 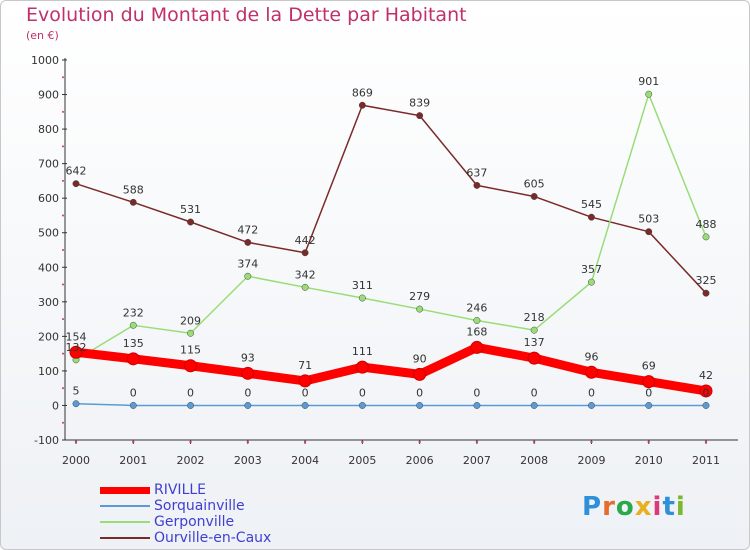 What do you see at coordinates (706, 224) in the screenshot?
I see `data-label-gerponville: 488` at bounding box center [706, 224].